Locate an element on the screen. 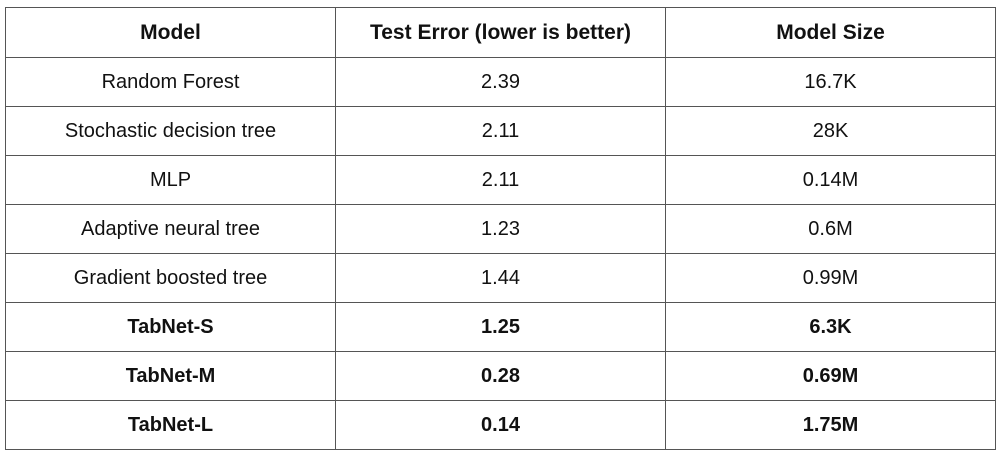  table-row: TabNet-L 0.14 1.75M is located at coordinates (500, 425).